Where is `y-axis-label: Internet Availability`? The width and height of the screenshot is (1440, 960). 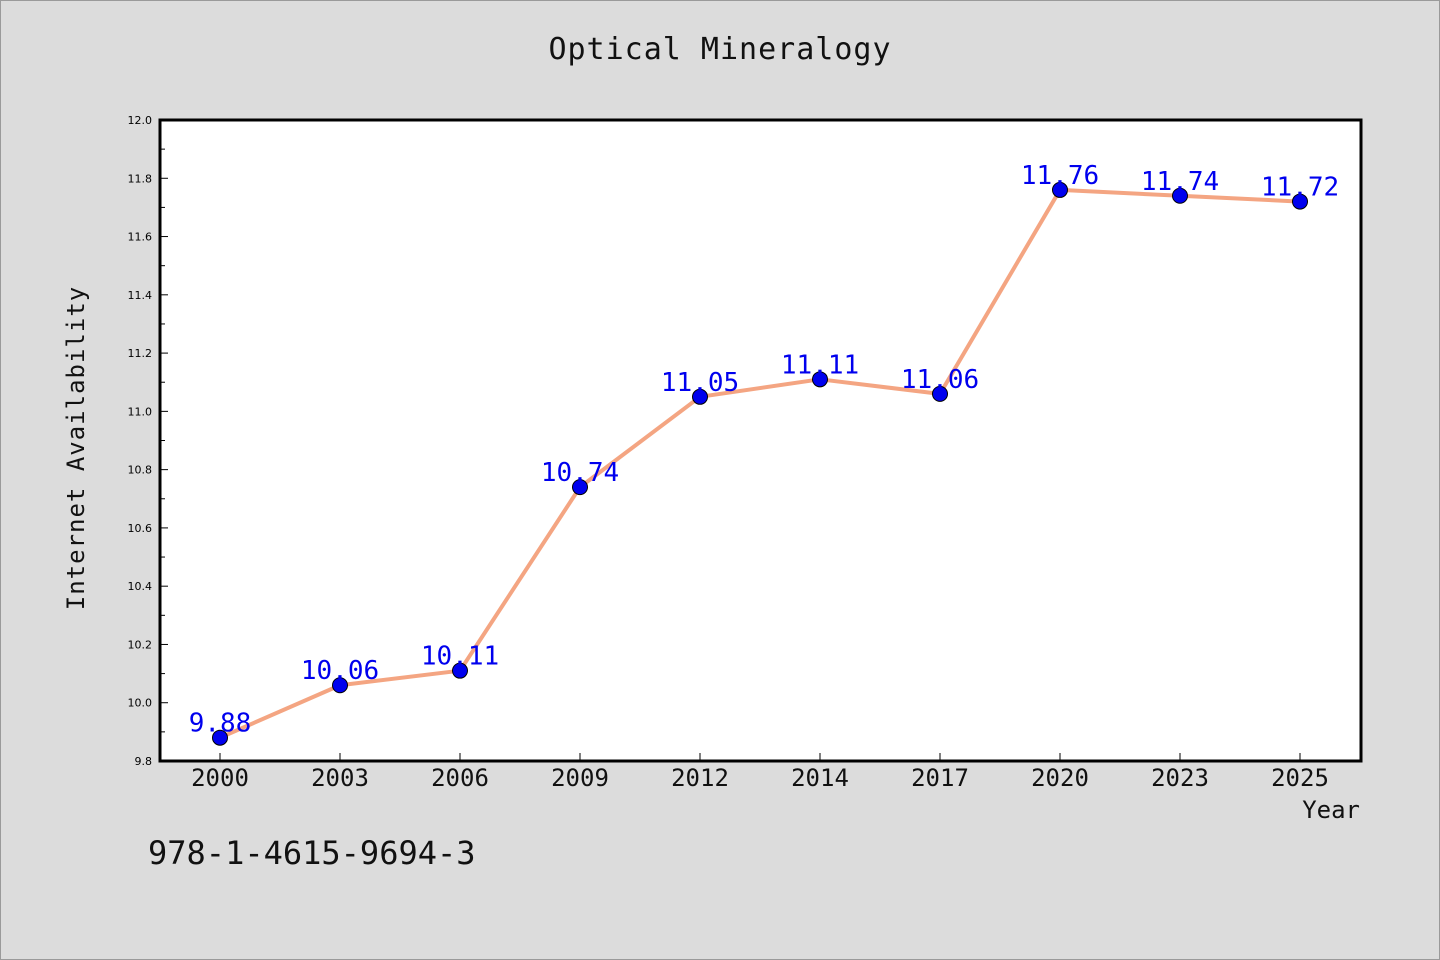
y-axis-label: Internet Availability is located at coordinates (76, 448).